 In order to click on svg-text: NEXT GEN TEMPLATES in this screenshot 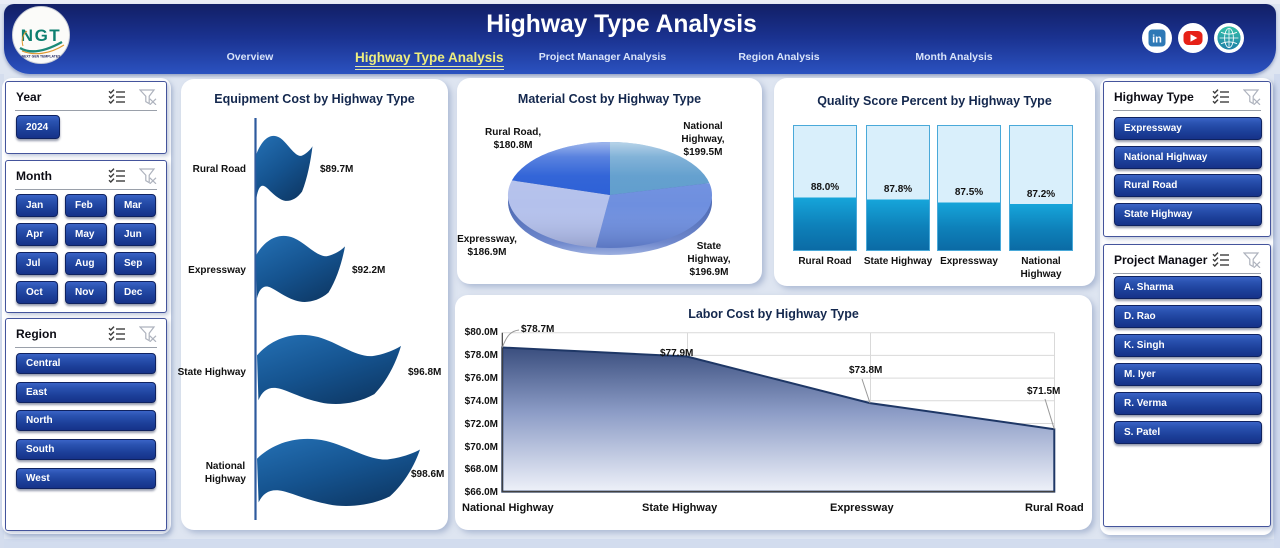, I will do `click(41, 56)`.